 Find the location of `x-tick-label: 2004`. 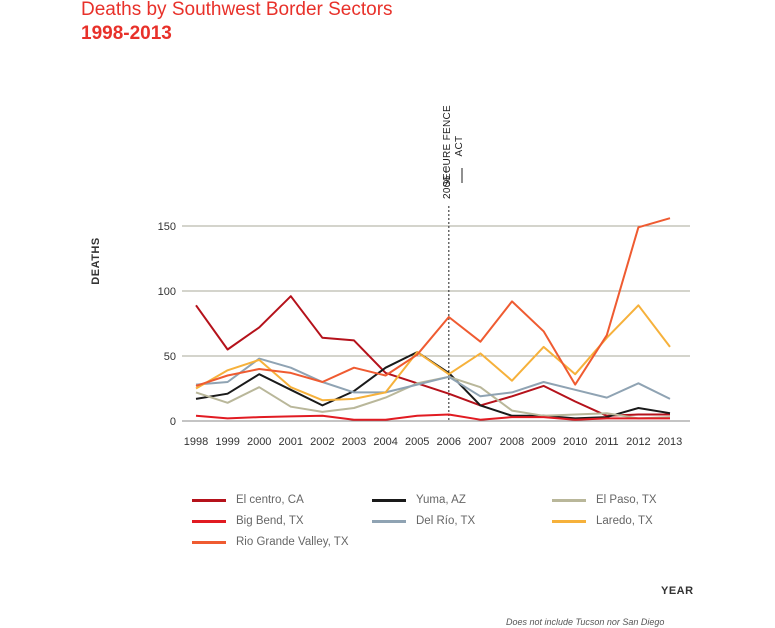

x-tick-label: 2004 is located at coordinates (385, 442).